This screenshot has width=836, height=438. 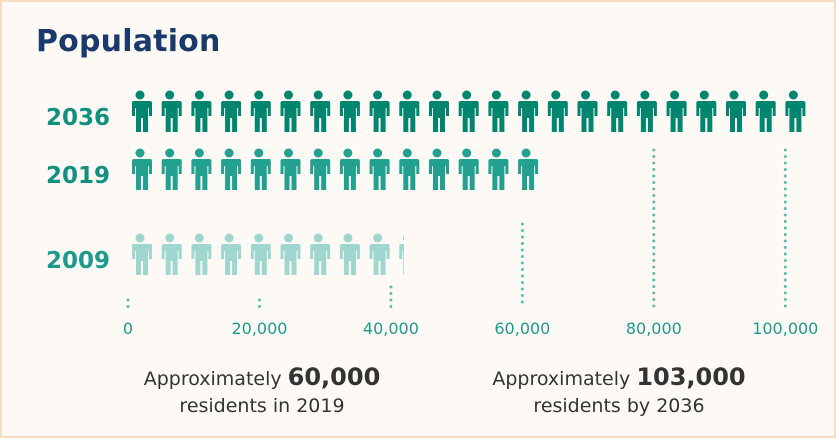 I want to click on caption-2019-prefix: Approximately, so click(x=215, y=379).